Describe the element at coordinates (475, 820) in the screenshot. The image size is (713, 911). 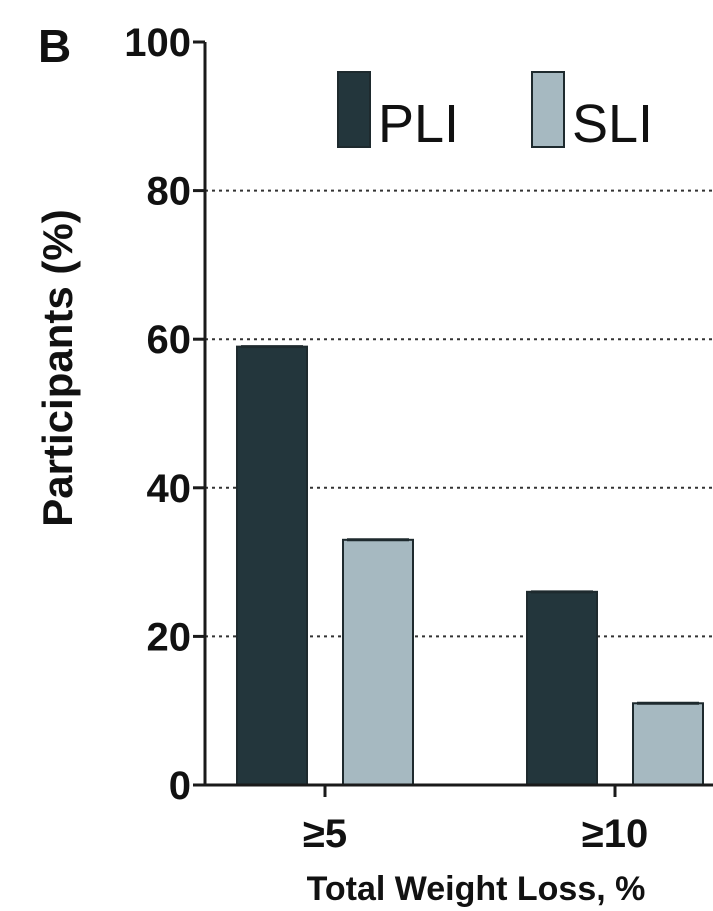
I see `x-category-labels: ≥5 ≥10` at that location.